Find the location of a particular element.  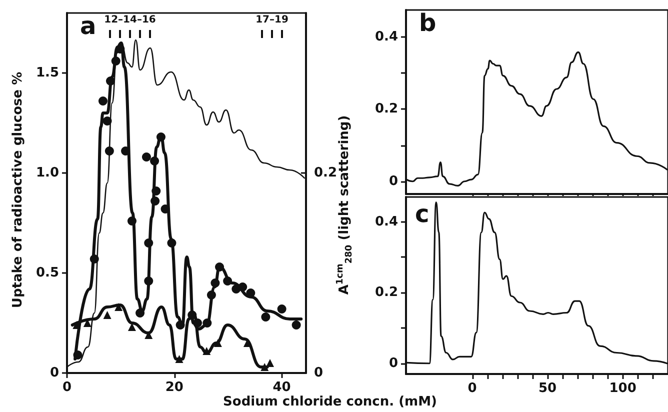

chart-title: b is located at coordinates (427, 23).